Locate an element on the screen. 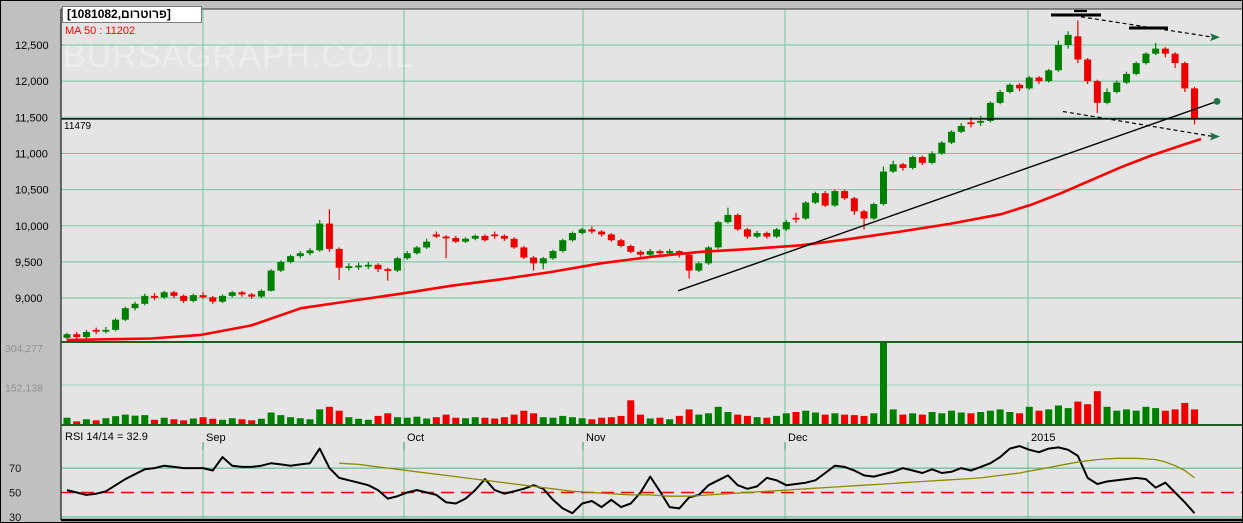  price-tick-label: 10,000 is located at coordinates (32, 227).